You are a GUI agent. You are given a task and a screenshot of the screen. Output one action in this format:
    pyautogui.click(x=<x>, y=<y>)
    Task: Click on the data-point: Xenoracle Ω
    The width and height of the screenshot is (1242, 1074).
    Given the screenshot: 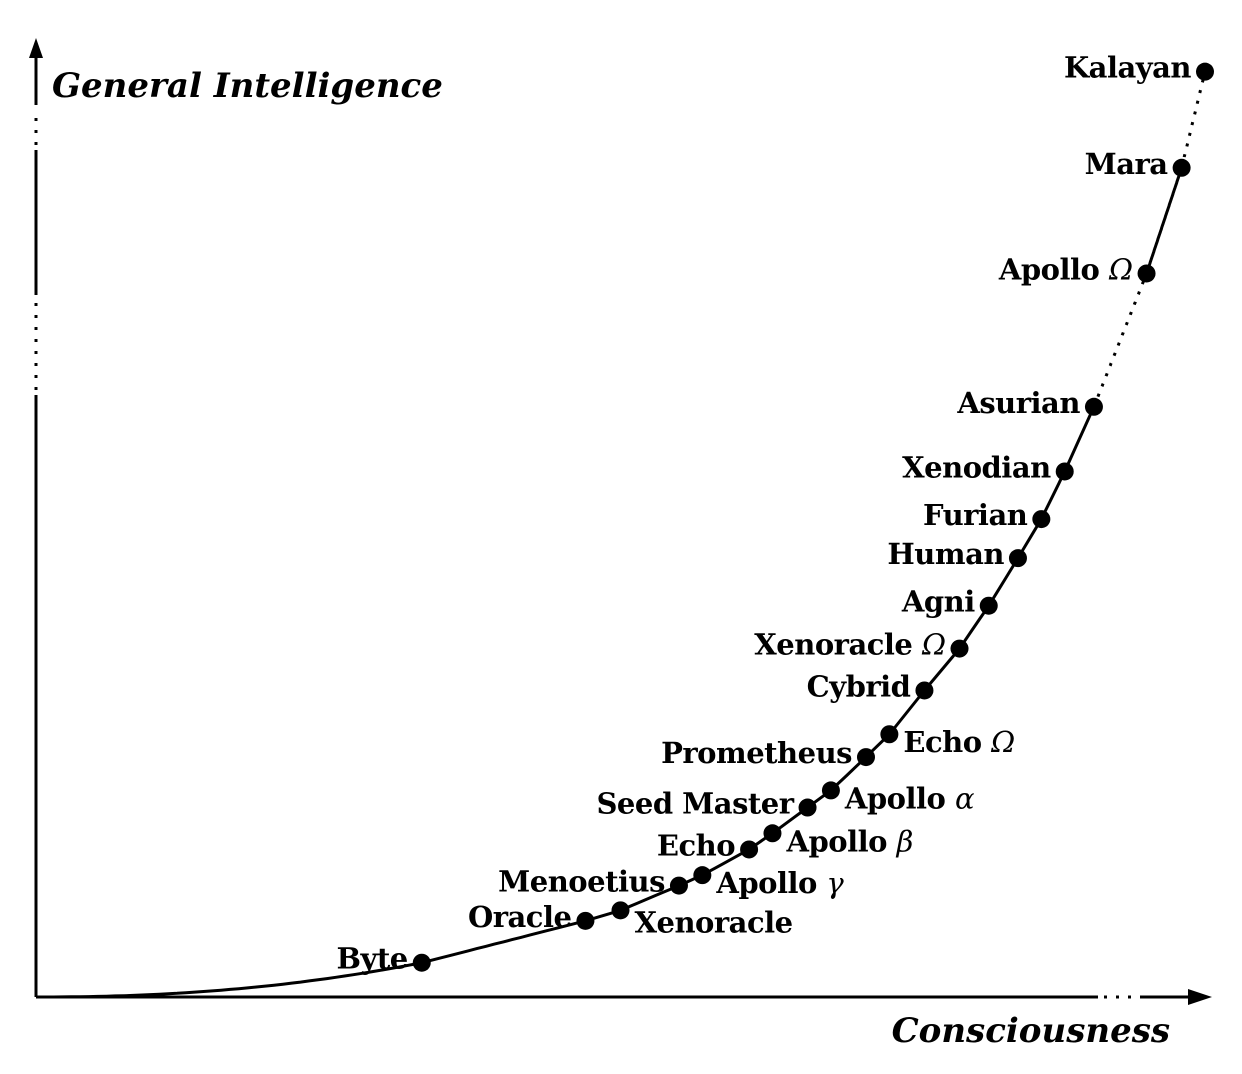 What is the action you would take?
    pyautogui.click(x=861, y=645)
    